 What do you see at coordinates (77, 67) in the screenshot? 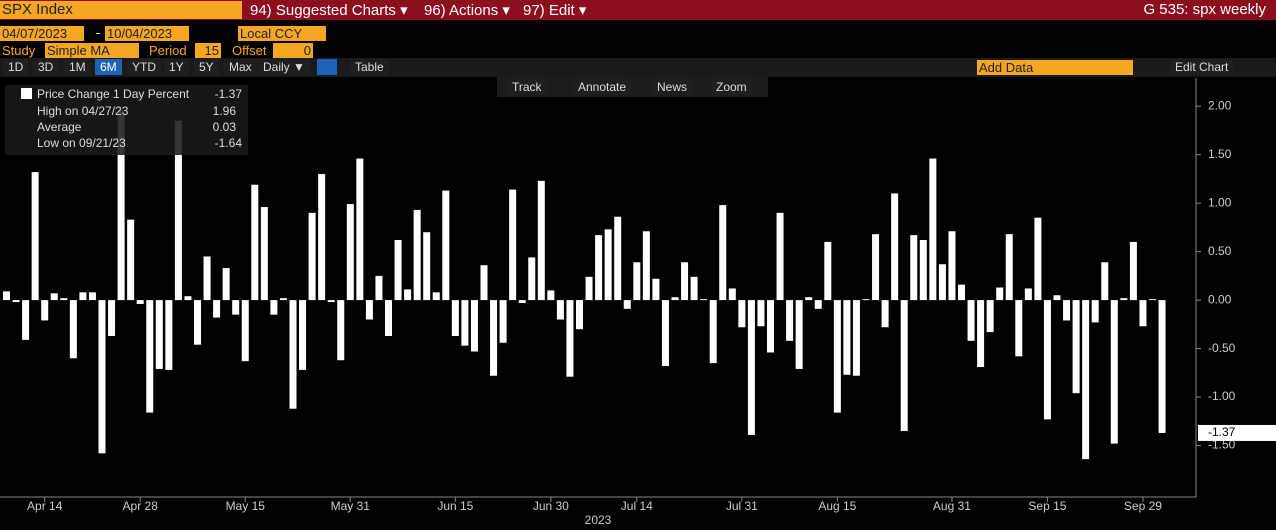
I see `range-button: 1M` at bounding box center [77, 67].